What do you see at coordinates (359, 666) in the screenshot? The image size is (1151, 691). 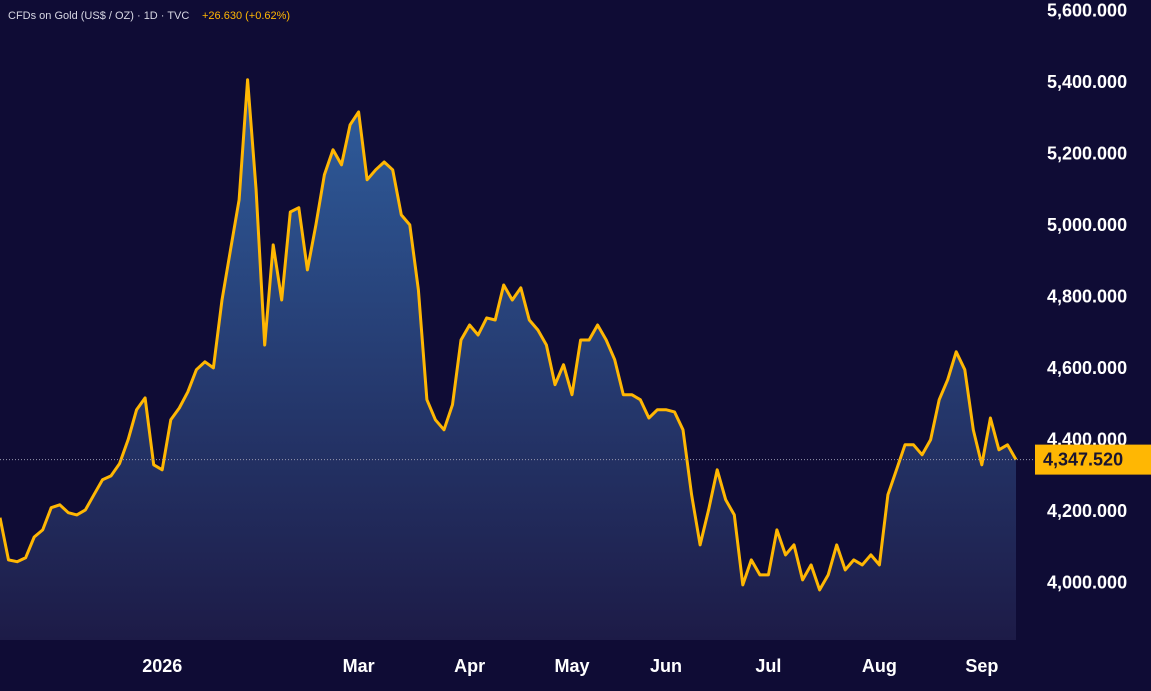 I see `x-tick-label: Mar` at bounding box center [359, 666].